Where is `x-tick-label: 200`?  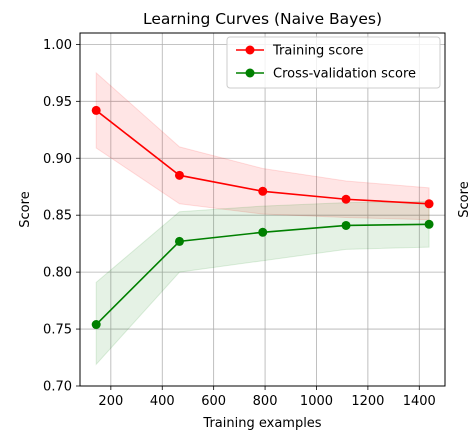
x-tick-label: 200 is located at coordinates (110, 401).